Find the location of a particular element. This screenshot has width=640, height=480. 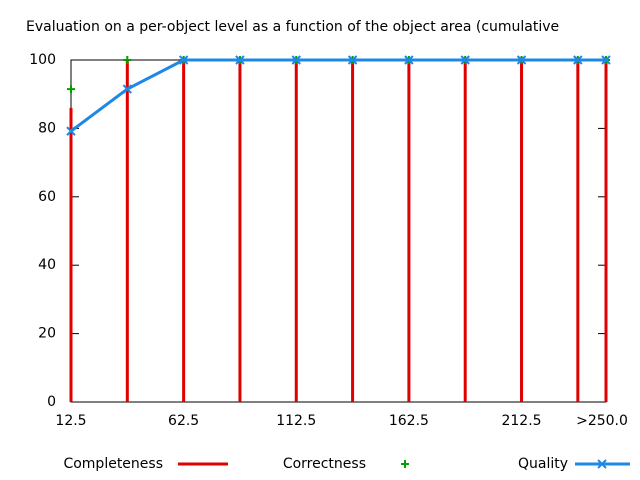

x-tick-label: 12.5 is located at coordinates (70, 421).